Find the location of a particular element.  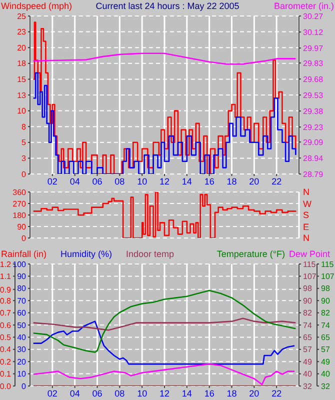

y-tick-label: 5 is located at coordinates (24, 143).